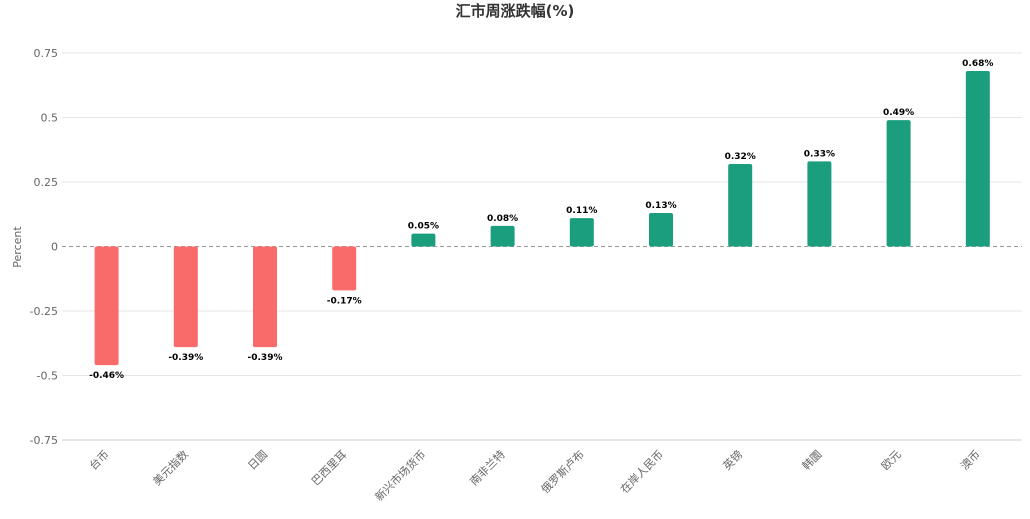  I want to click on y-tick-label: 0.5, so click(50, 118).